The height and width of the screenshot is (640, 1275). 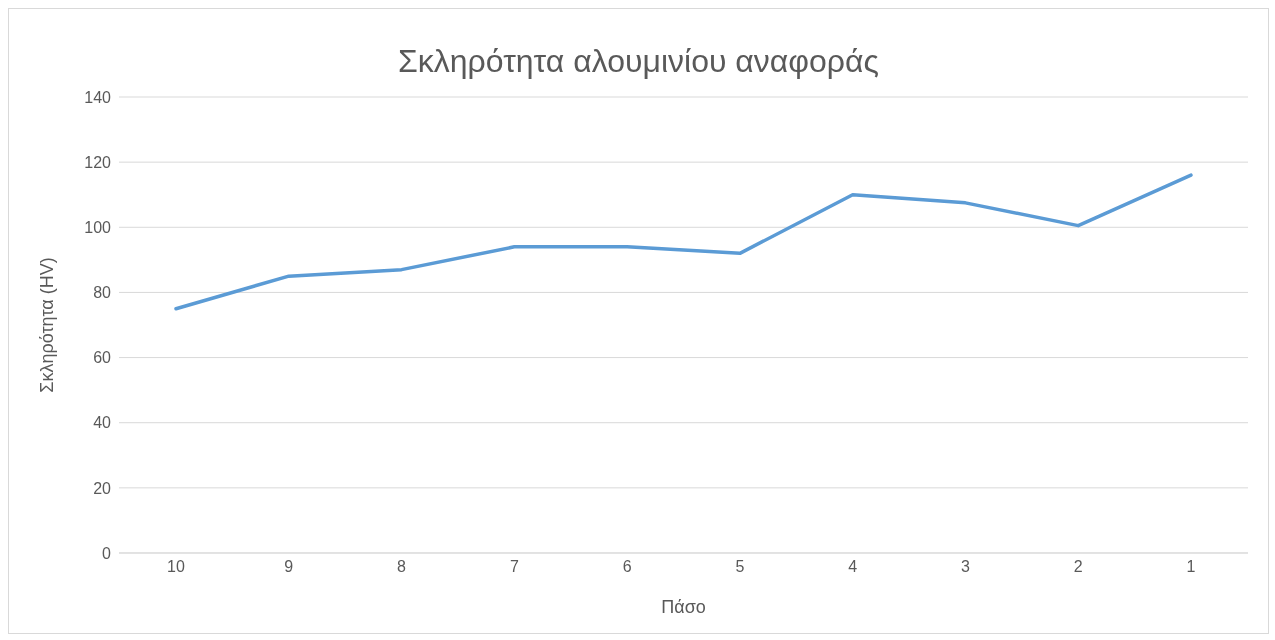 What do you see at coordinates (514, 567) in the screenshot?
I see `x-tick-label: 7` at bounding box center [514, 567].